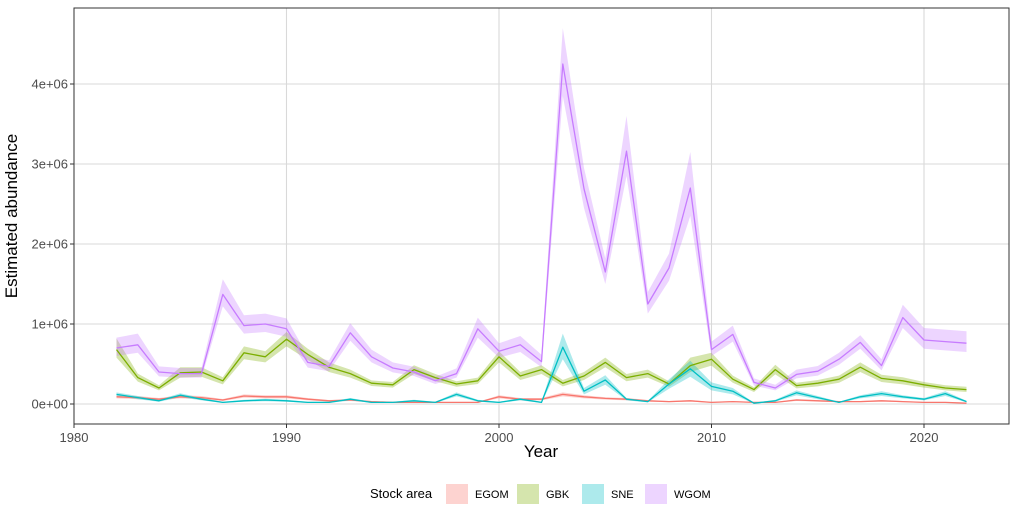  What do you see at coordinates (457, 494) in the screenshot?
I see `legend-key-egom` at bounding box center [457, 494].